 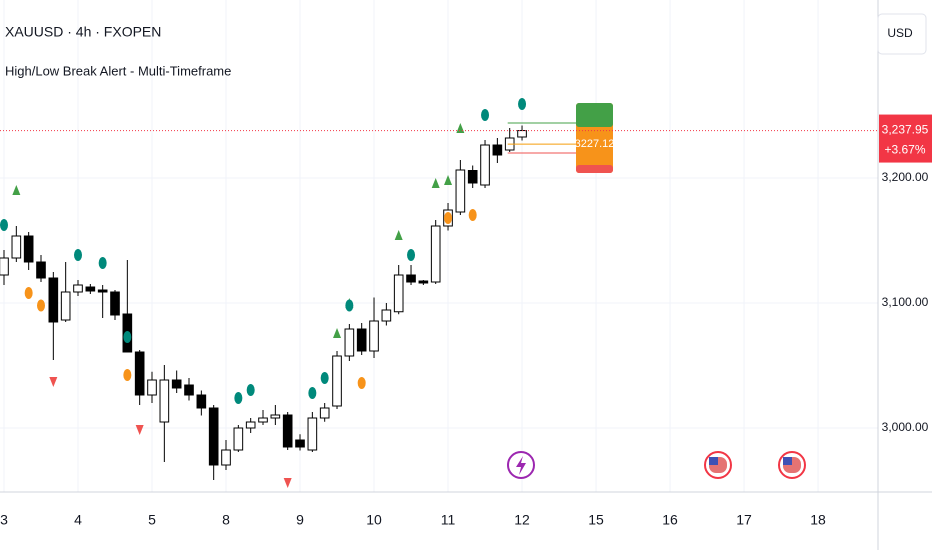 I want to click on x-tick-label: 8, so click(x=226, y=520).